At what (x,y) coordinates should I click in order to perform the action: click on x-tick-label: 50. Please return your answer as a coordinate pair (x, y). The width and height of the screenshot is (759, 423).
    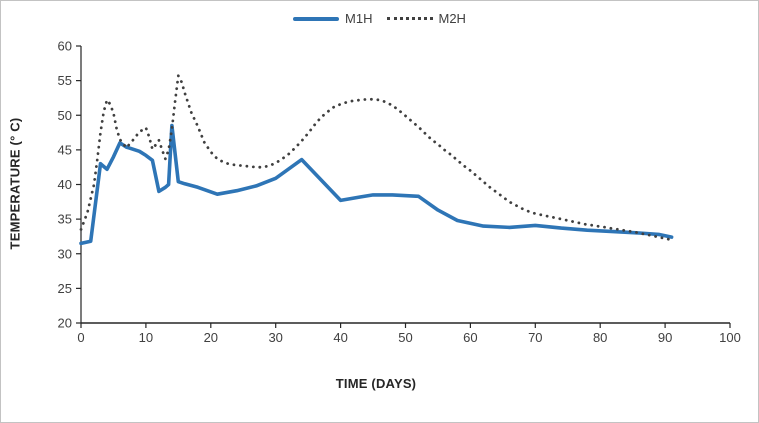
    Looking at the image, I should click on (405, 337).